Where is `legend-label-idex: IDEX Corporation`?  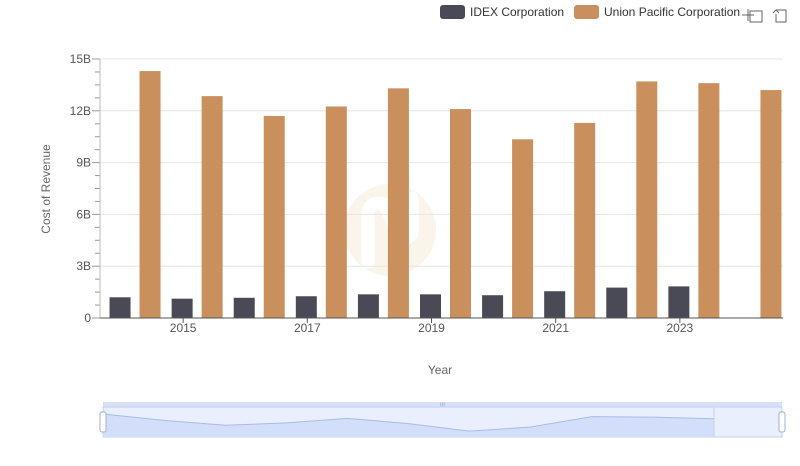
legend-label-idex: IDEX Corporation is located at coordinates (517, 12).